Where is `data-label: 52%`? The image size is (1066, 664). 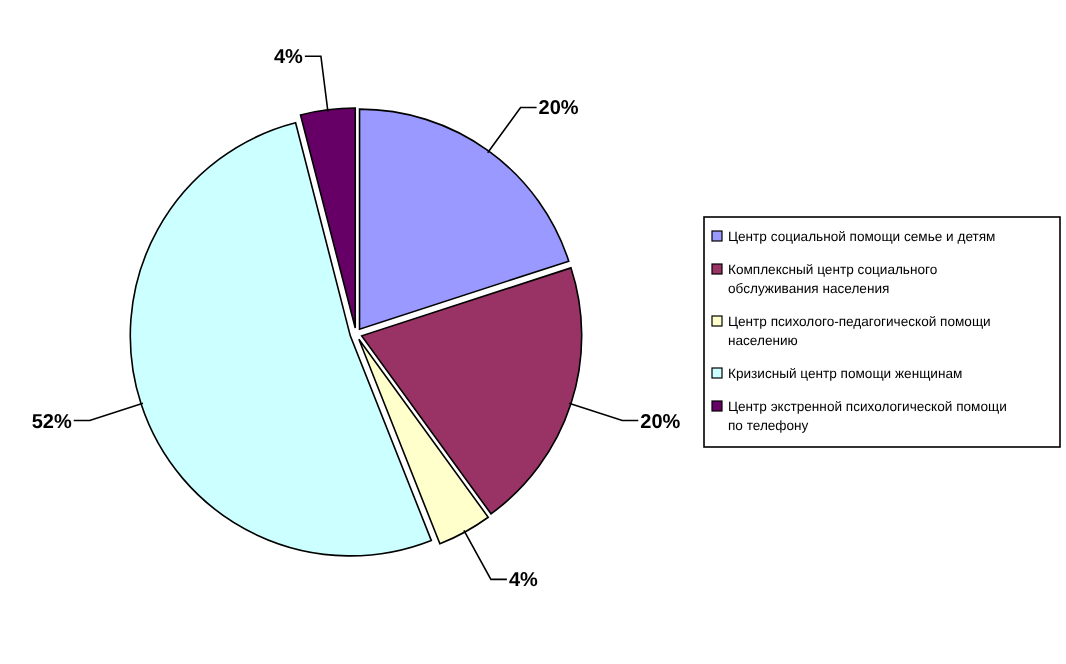 data-label: 52% is located at coordinates (51, 422).